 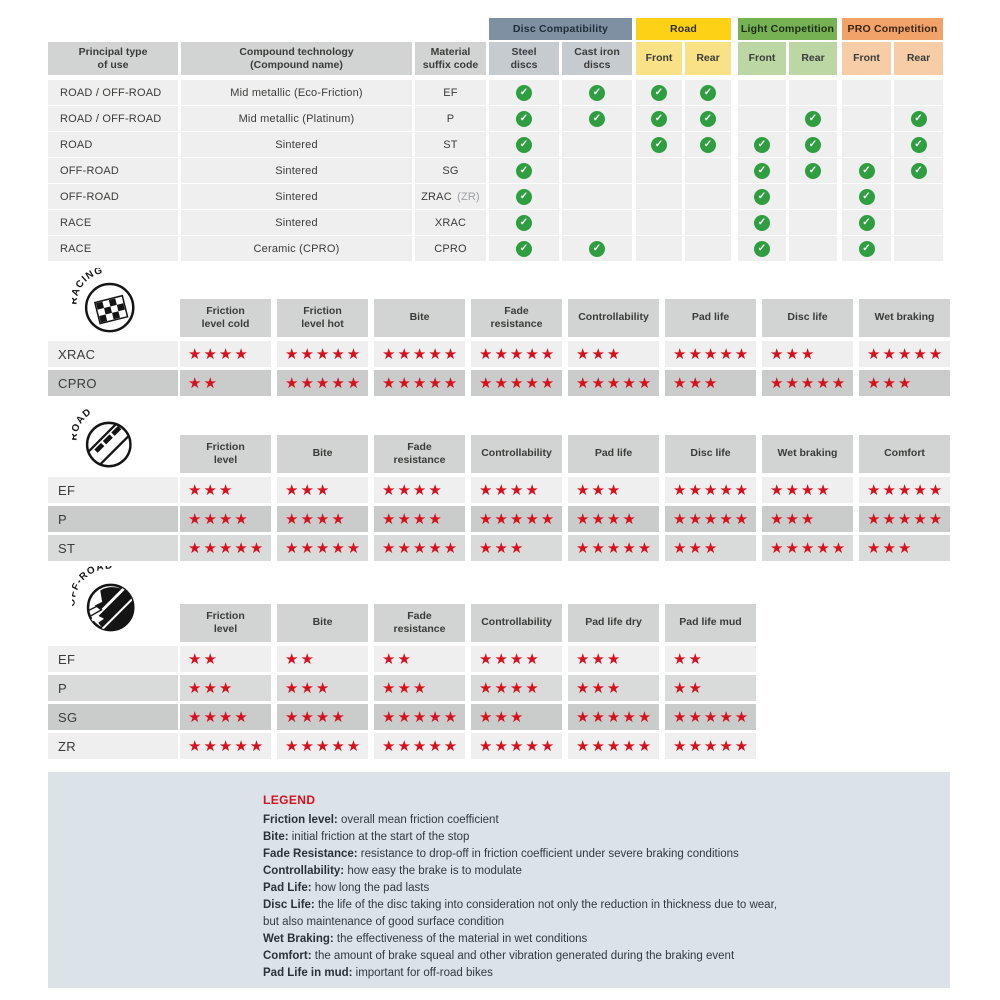 I want to click on code-note: (ZR), so click(x=466, y=196).